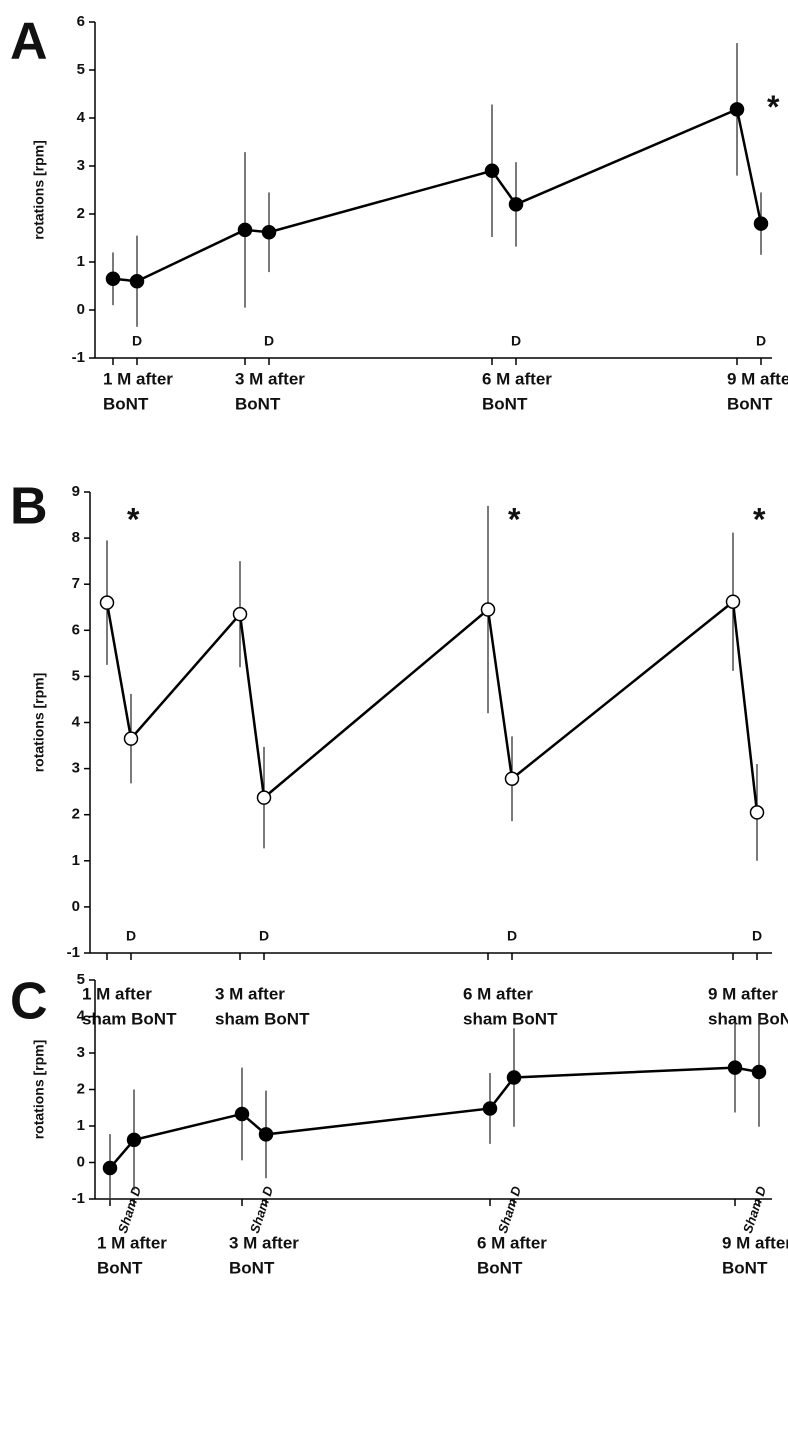 This screenshot has width=788, height=1448. What do you see at coordinates (29, 42) in the screenshot?
I see `panel-letter: A` at bounding box center [29, 42].